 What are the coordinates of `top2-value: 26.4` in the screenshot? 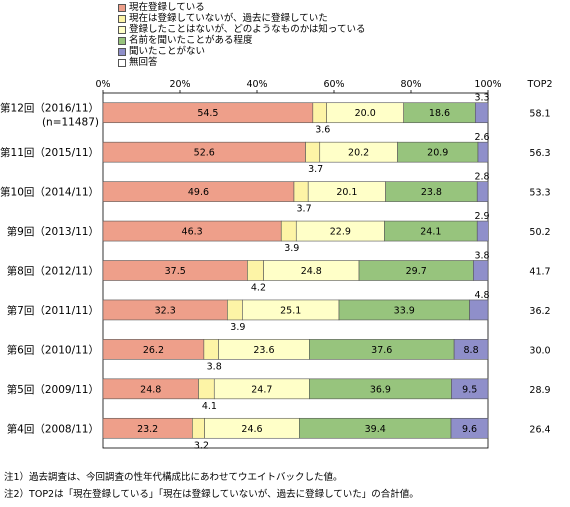 It's located at (539, 429).